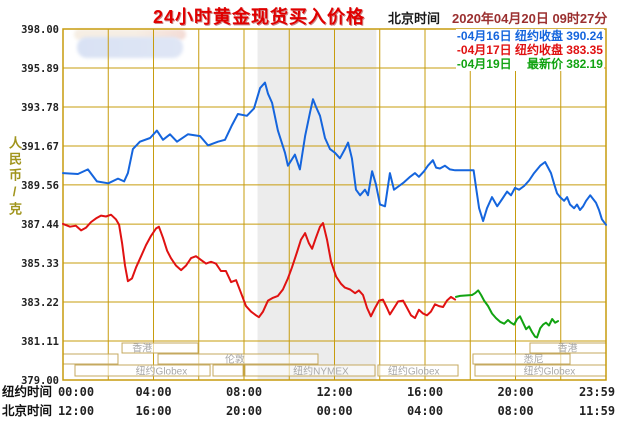 The height and width of the screenshot is (441, 637). What do you see at coordinates (597, 392) in the screenshot?
I see `x-tick-label: 23:59` at bounding box center [597, 392].